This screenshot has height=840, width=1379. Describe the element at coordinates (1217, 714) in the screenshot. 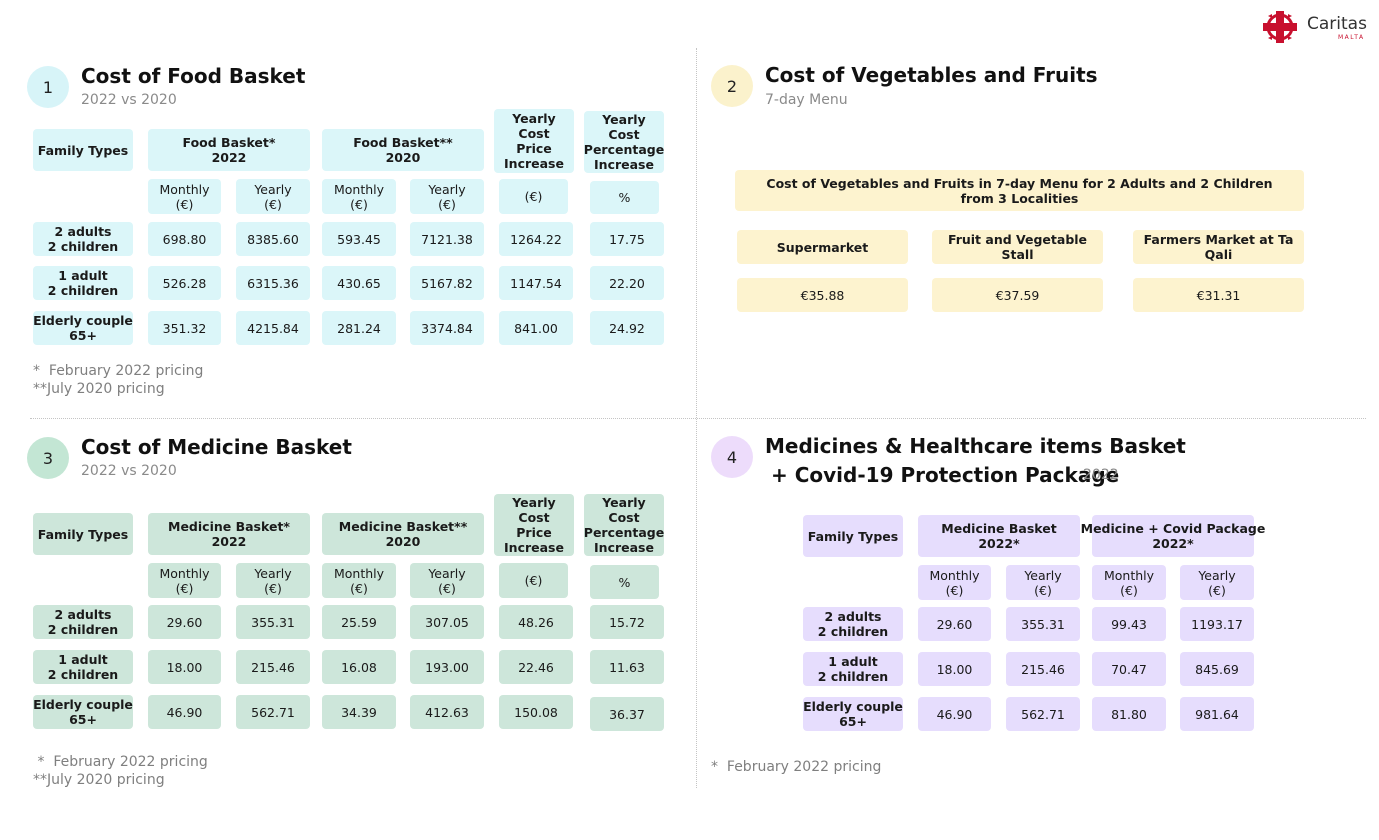

I see `table-cell: 981.64` at that location.